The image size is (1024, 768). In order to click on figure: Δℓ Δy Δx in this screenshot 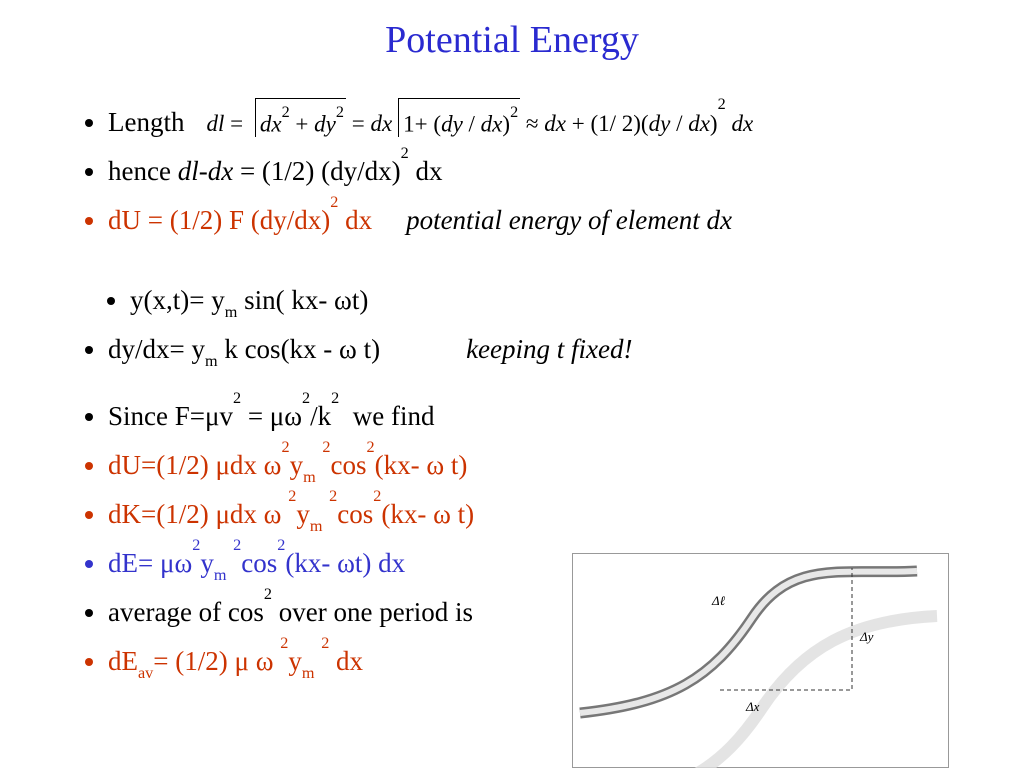, I will do `click(760, 660)`.